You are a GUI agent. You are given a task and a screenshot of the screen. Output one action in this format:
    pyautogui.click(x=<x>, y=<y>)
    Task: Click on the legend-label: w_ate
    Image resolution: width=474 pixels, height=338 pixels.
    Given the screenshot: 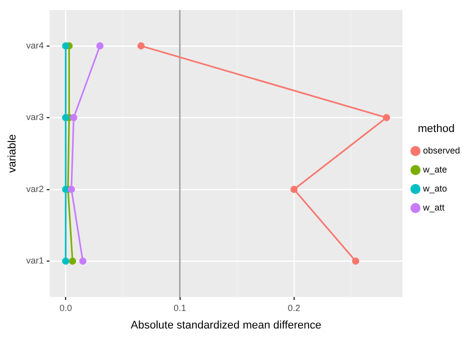 What is the action you would take?
    pyautogui.click(x=435, y=169)
    